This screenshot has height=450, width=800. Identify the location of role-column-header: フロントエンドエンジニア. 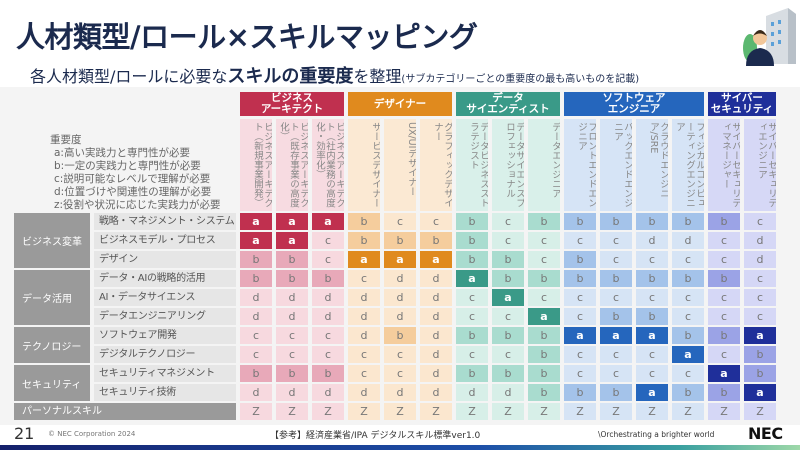
(580, 165).